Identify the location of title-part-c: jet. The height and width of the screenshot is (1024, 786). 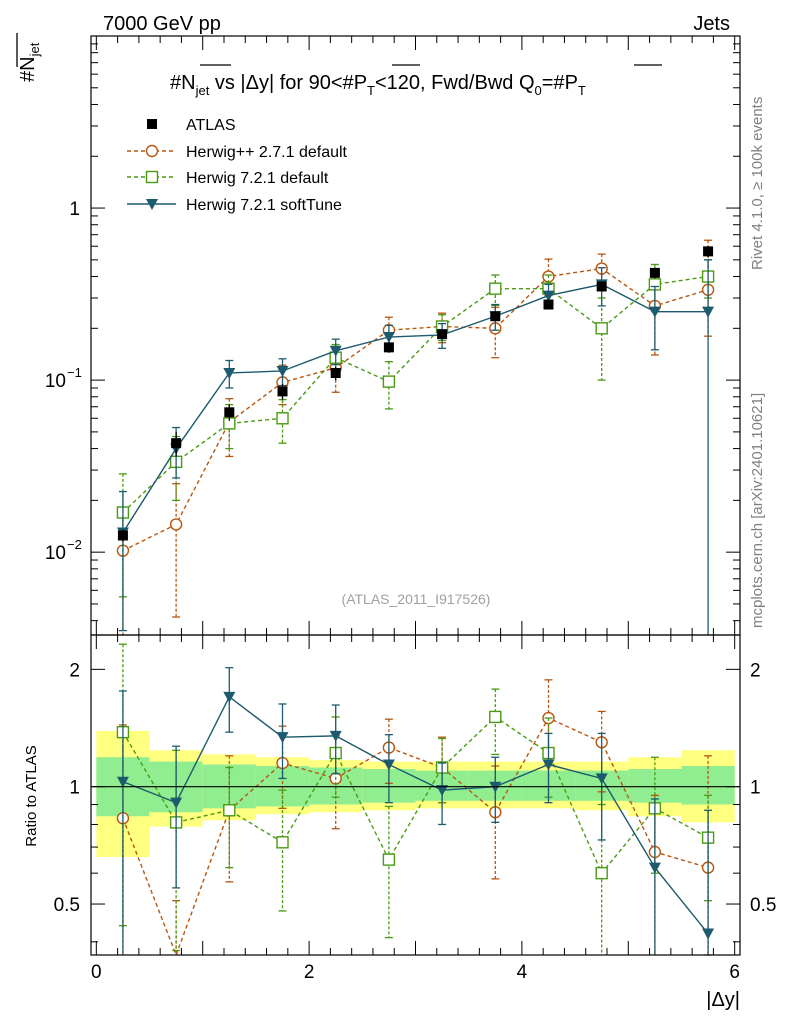
(202, 90).